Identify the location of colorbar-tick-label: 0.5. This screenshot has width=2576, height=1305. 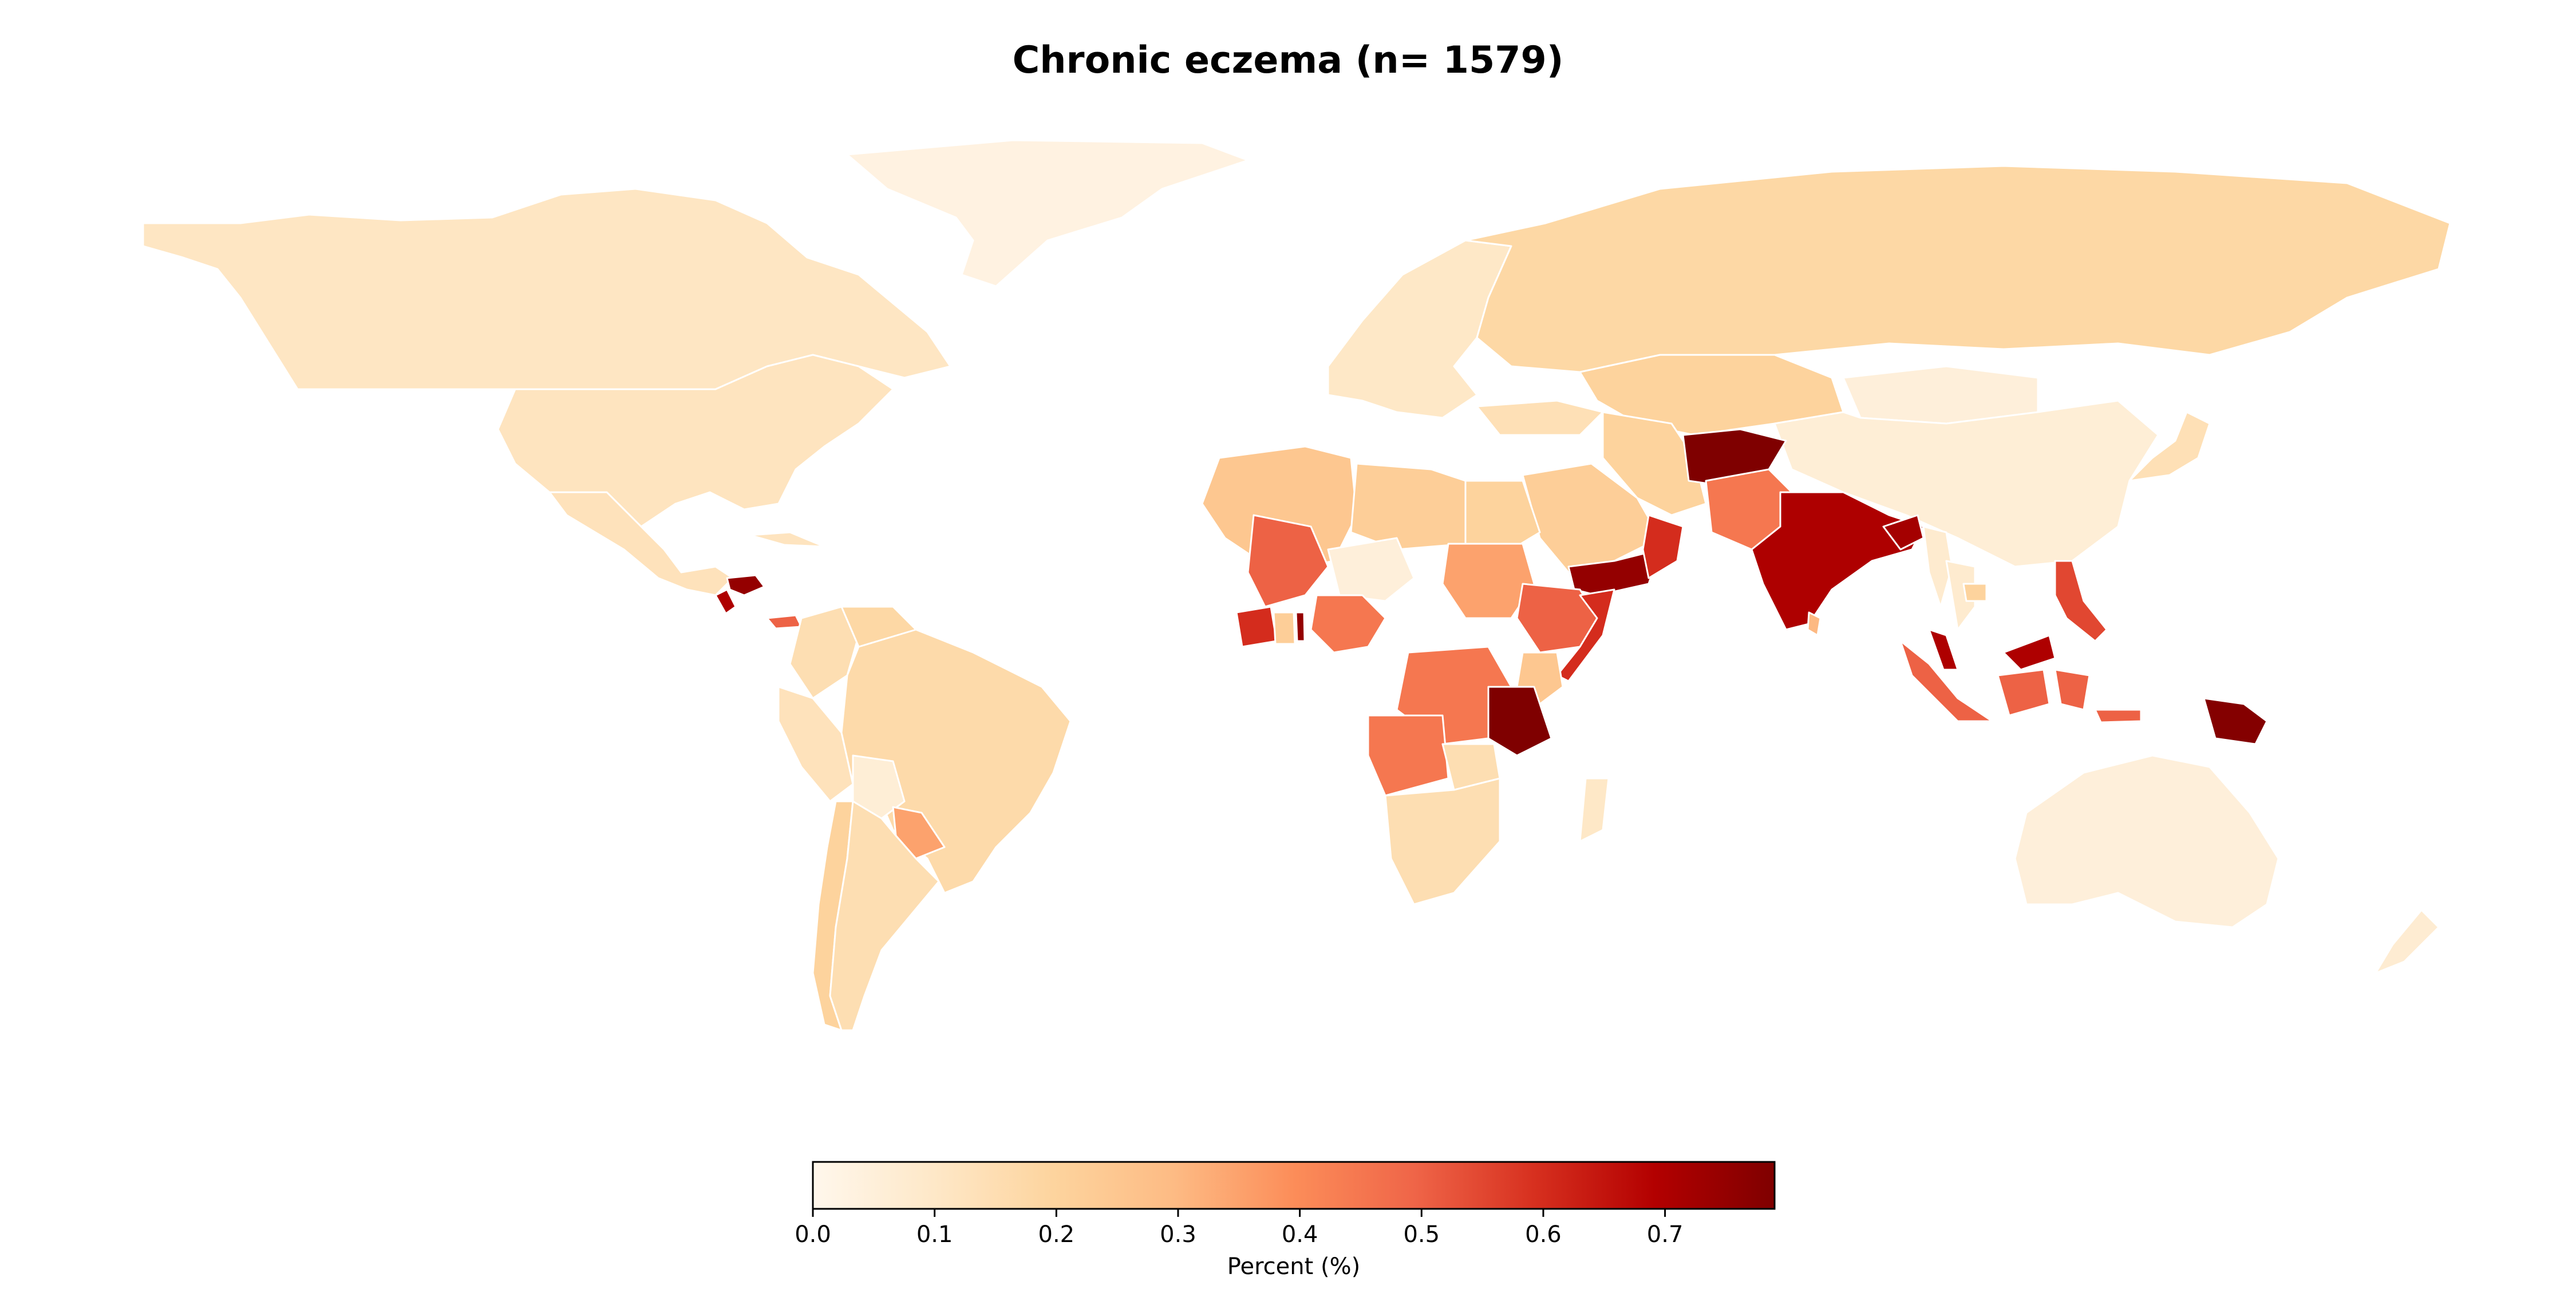
(1421, 1234).